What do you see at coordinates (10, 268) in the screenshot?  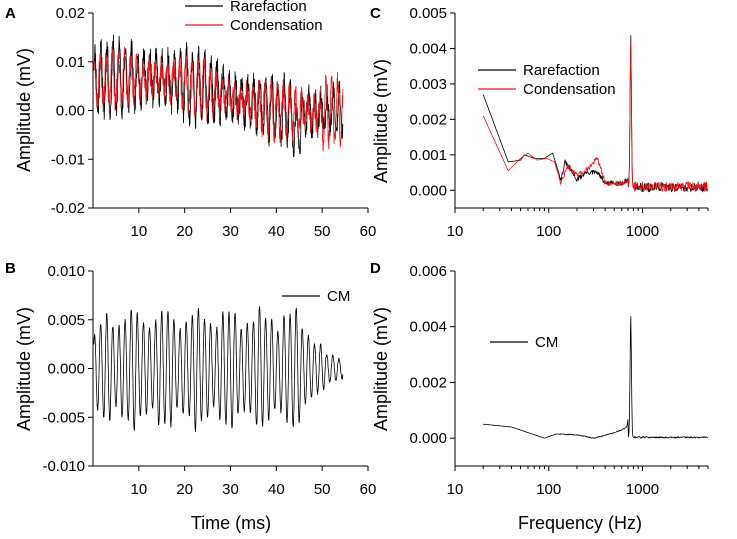 I see `panel-label-b: B` at bounding box center [10, 268].